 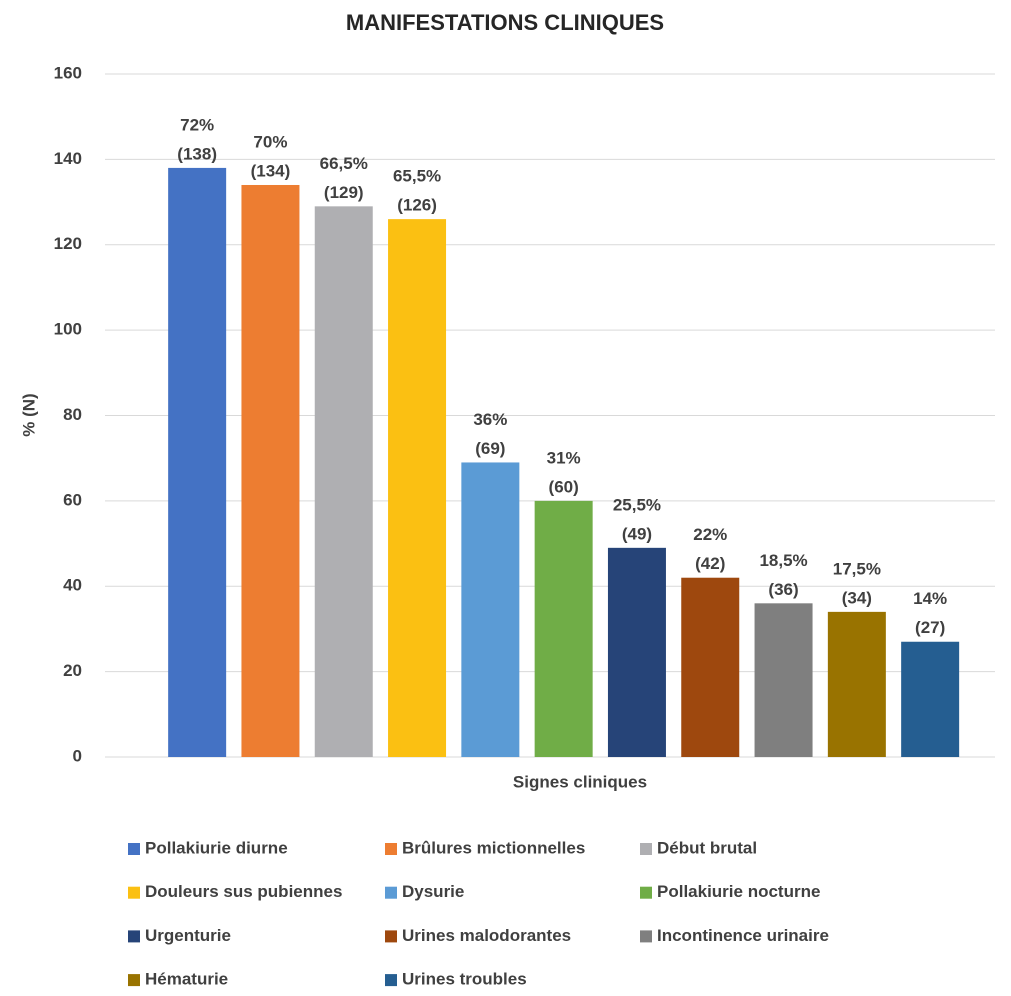 What do you see at coordinates (188, 935) in the screenshot?
I see `legend-label: Urgenturie` at bounding box center [188, 935].